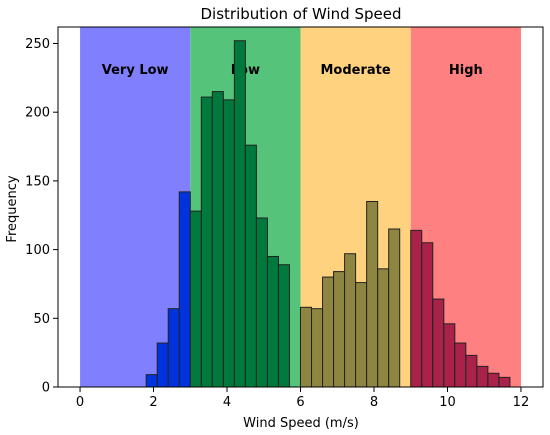 The image size is (550, 435). Describe the element at coordinates (356, 70) in the screenshot. I see `band-label-moderate: Moderate` at that location.